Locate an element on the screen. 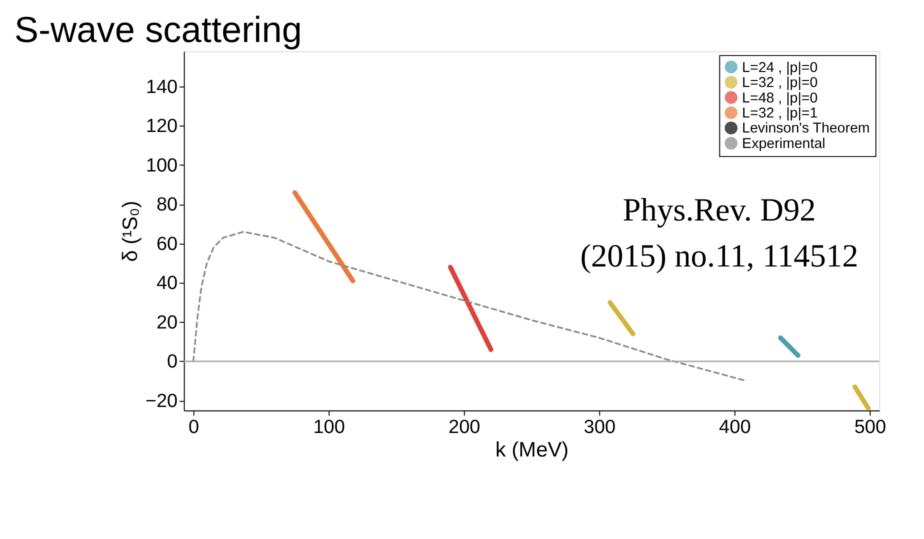 The height and width of the screenshot is (539, 924). y-tick-label: 60 is located at coordinates (167, 244).